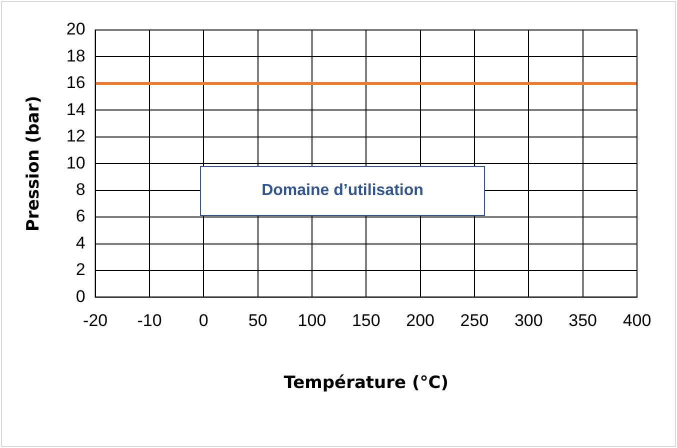 The image size is (677, 448). I want to click on x-tick-label: 350, so click(583, 320).